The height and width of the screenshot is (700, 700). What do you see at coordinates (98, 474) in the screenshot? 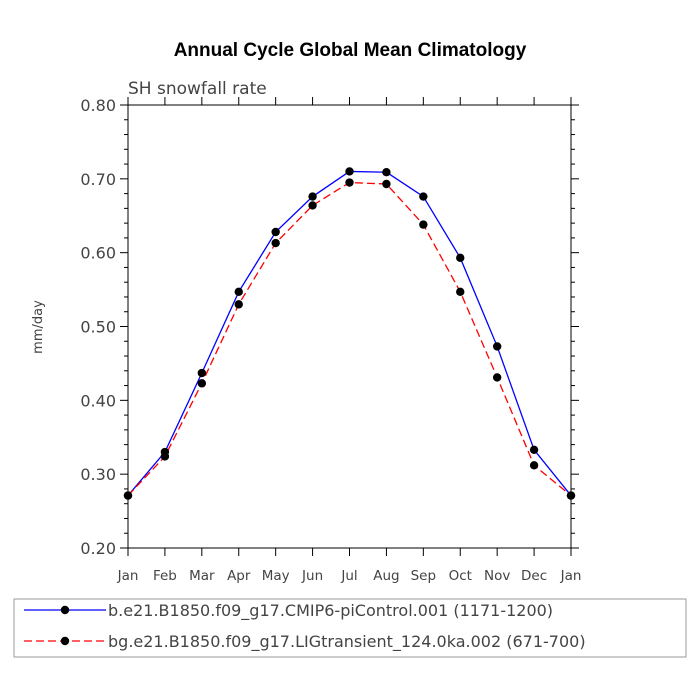
I see `y-tick-label: 0.30` at bounding box center [98, 474].